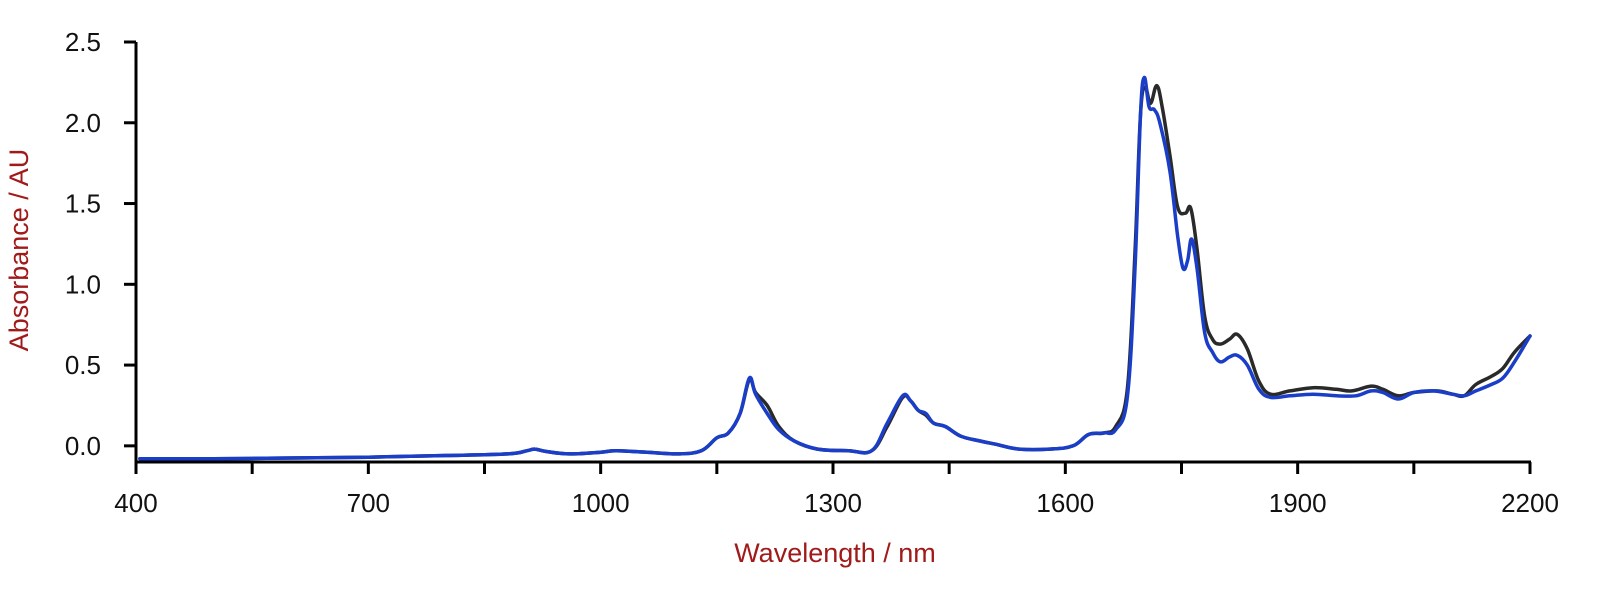 The height and width of the screenshot is (600, 1600). I want to click on y-tick-label: 1.5, so click(83, 204).